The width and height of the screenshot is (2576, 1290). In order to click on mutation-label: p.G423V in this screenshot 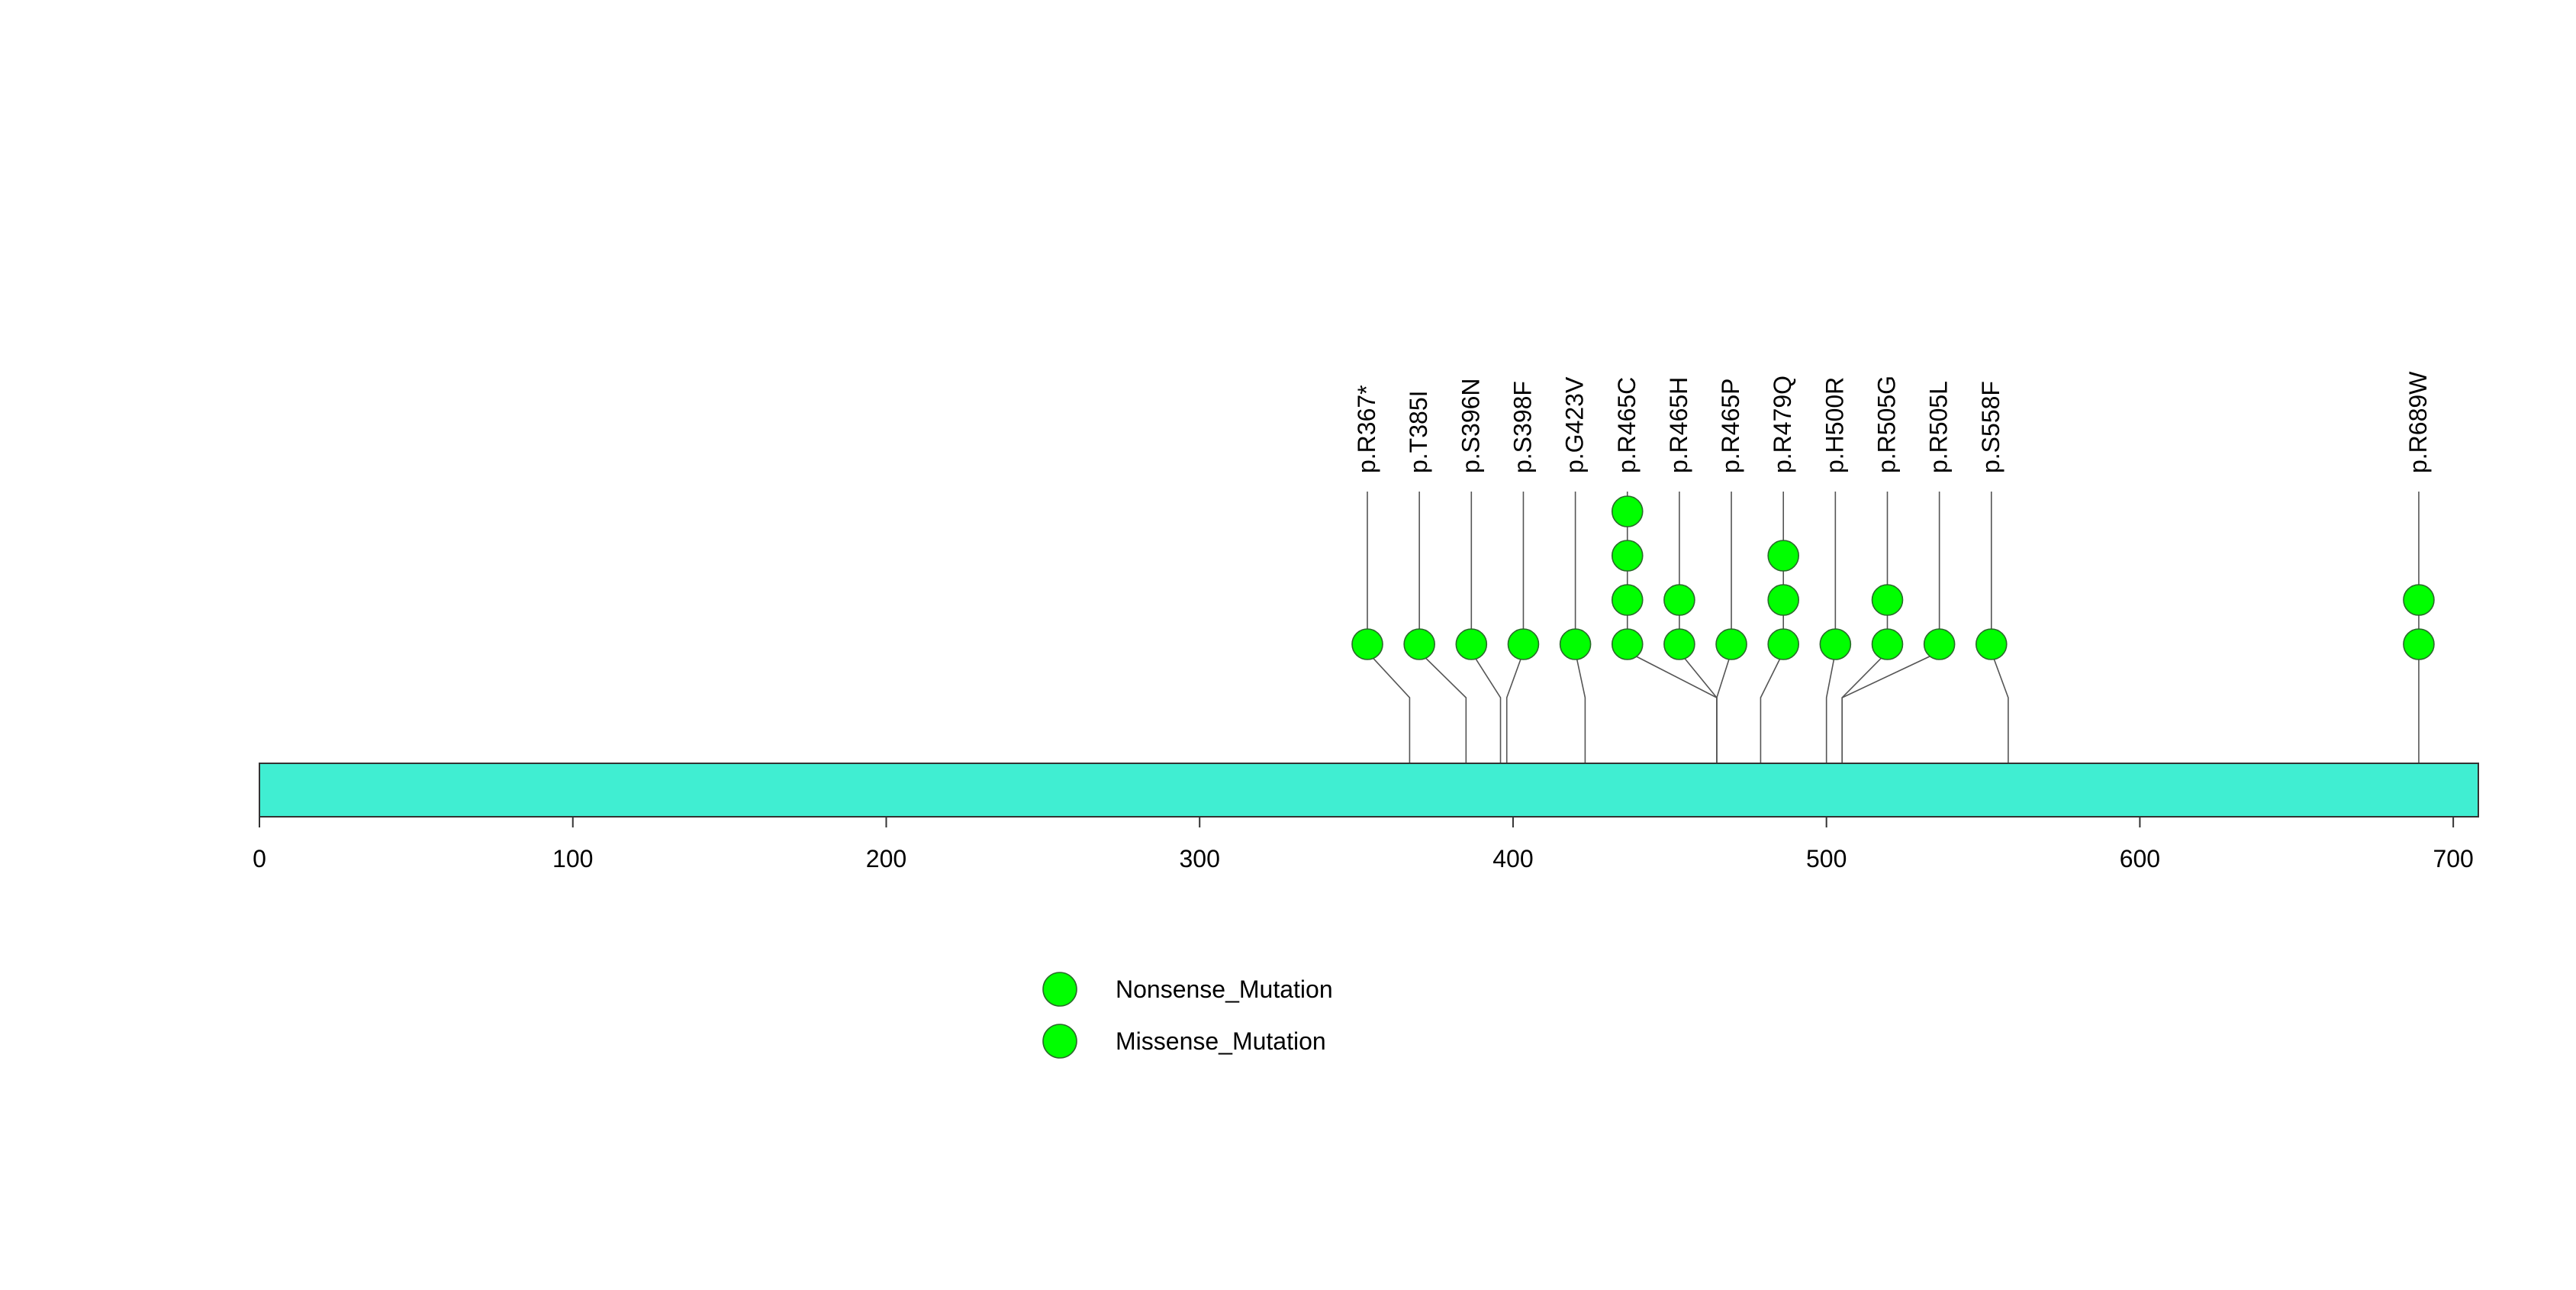, I will do `click(1575, 425)`.